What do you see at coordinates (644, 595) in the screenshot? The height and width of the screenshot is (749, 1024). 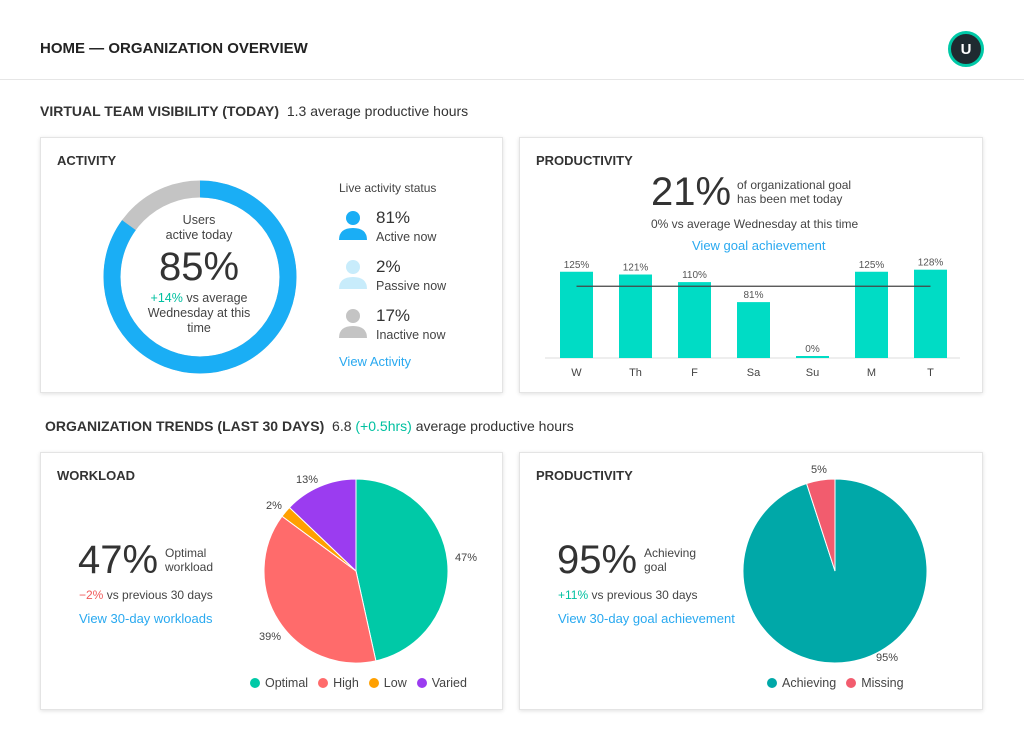 I see `productivity-trend-delta-text: vs previous 30 days` at bounding box center [644, 595].